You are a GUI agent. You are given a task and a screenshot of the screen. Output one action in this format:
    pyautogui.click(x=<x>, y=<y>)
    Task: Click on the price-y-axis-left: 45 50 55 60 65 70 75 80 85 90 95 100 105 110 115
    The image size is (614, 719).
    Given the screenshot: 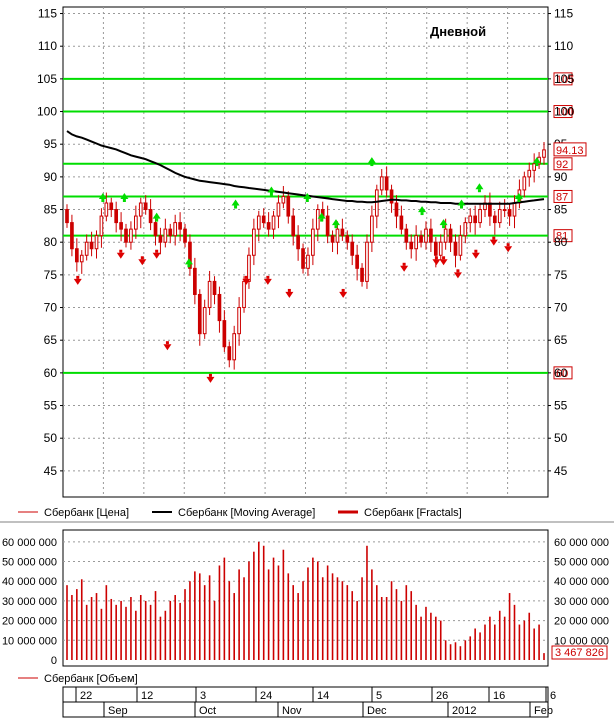 What is the action you would take?
    pyautogui.click(x=50, y=242)
    